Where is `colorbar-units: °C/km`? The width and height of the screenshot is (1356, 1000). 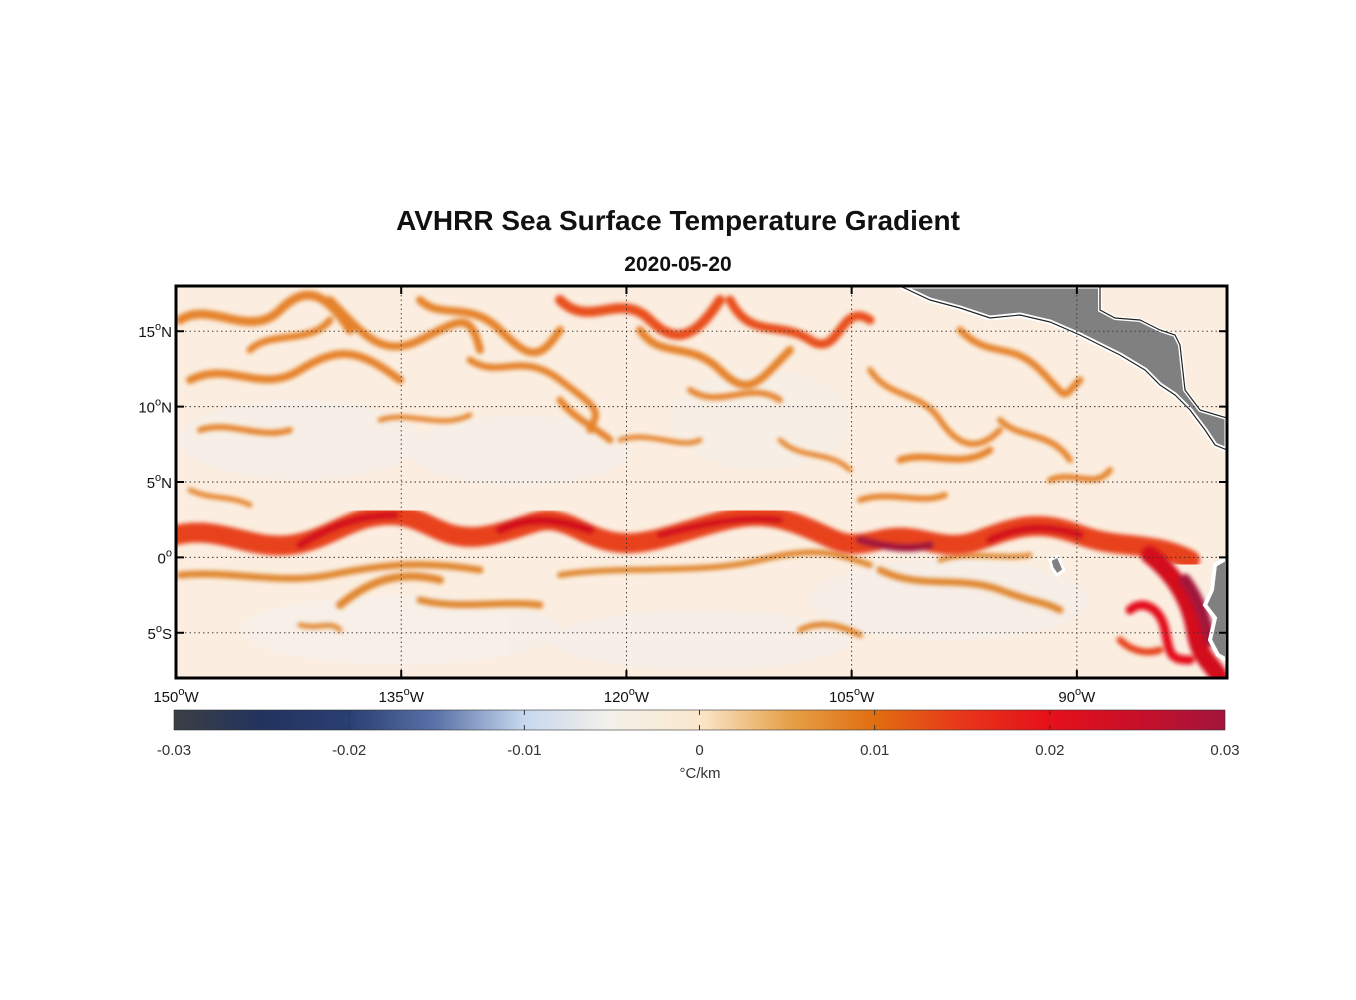 colorbar-units: °C/km is located at coordinates (700, 773).